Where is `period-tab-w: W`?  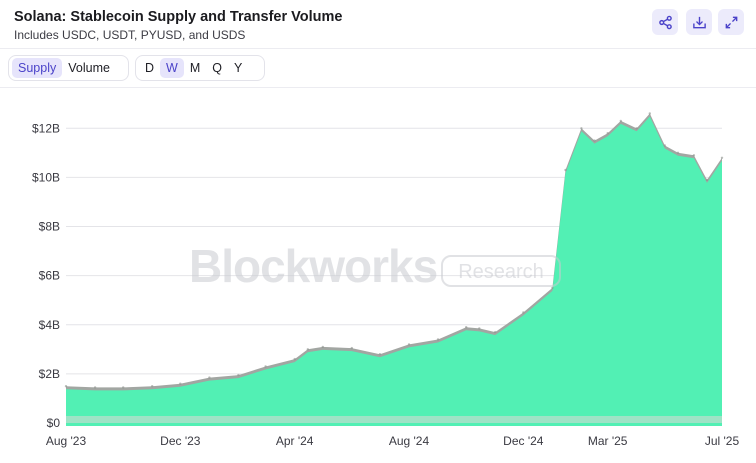 period-tab-w: W is located at coordinates (172, 68).